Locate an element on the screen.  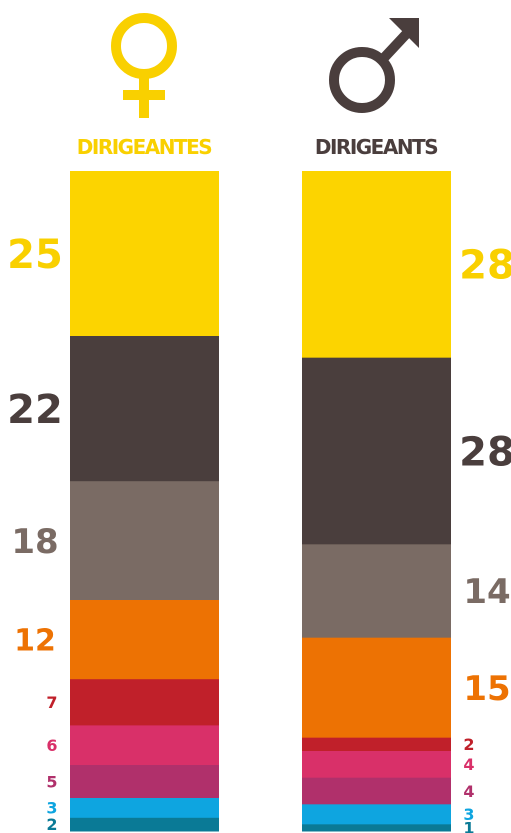
value-label: 18 is located at coordinates (34, 542).